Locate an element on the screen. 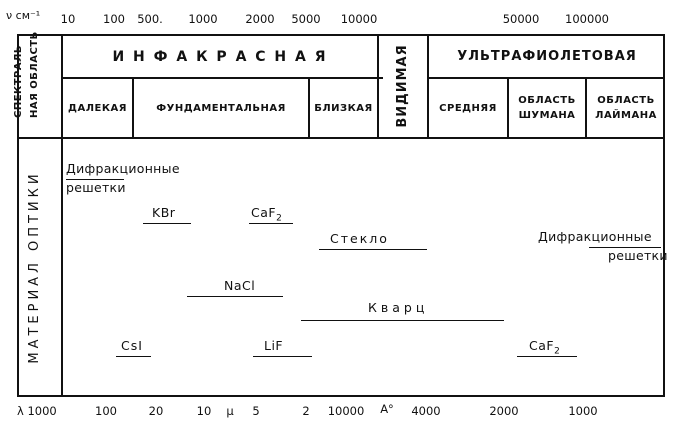 The image size is (677, 430). material-lif: LiF is located at coordinates (274, 345).